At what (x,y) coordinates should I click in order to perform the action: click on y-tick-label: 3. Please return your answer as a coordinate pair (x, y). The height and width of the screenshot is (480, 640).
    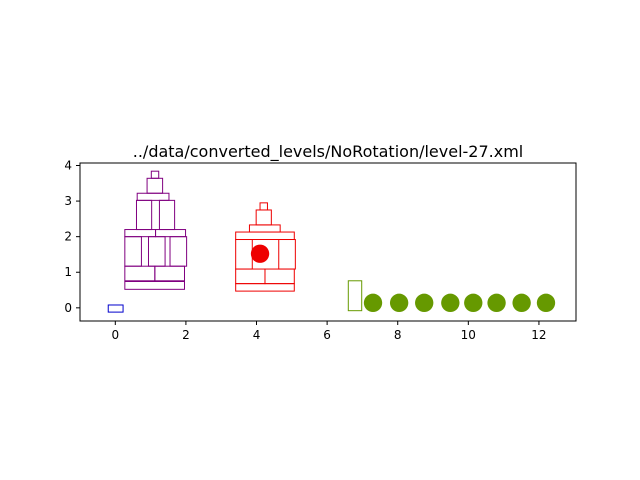
    Looking at the image, I should click on (68, 201).